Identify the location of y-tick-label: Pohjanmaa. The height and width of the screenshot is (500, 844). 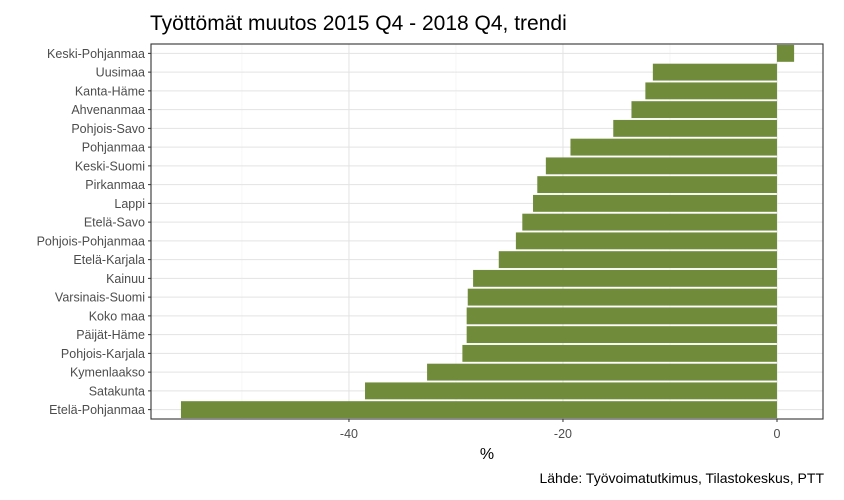
(113, 148).